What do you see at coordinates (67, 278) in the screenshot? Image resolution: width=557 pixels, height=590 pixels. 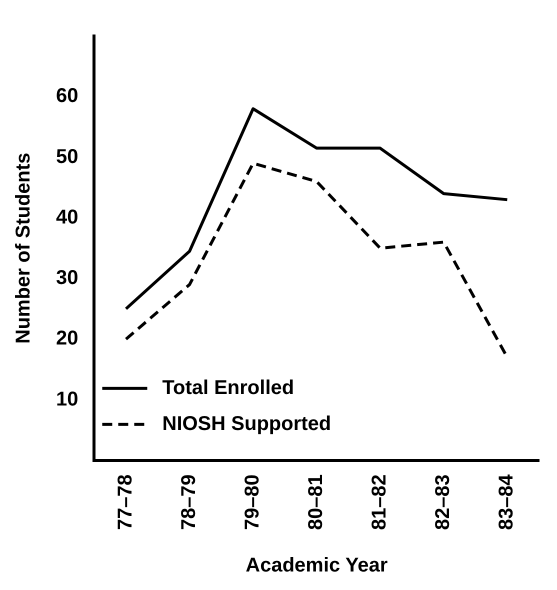 I see `y-tick-label: 30` at bounding box center [67, 278].